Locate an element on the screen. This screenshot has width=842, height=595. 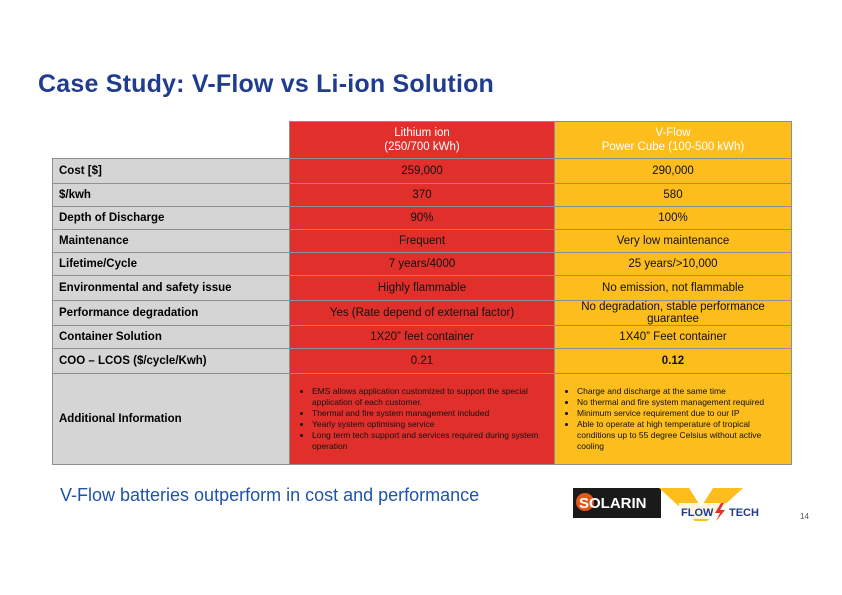
li-ion-cell: 7 years/4000 is located at coordinates (422, 264).